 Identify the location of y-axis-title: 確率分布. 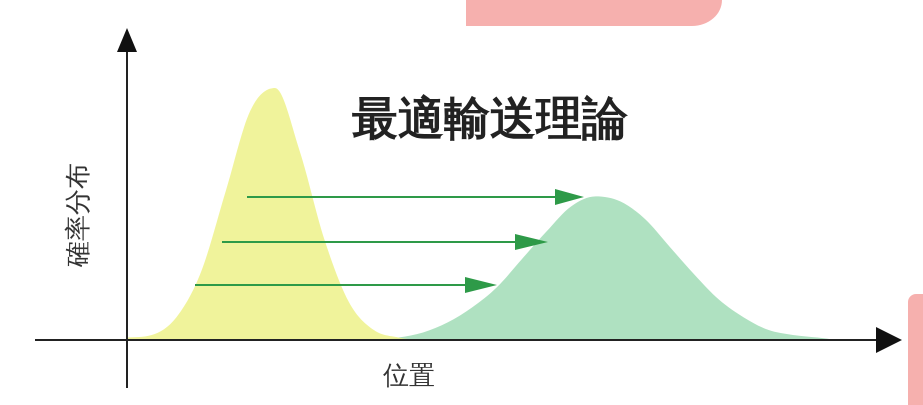
(78, 215).